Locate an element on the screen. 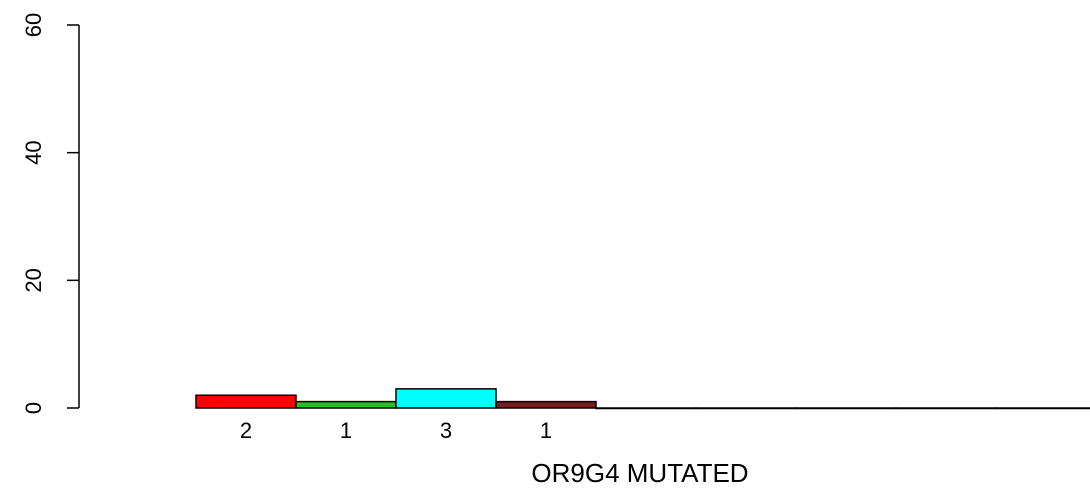  y-axis: 0 20 40 60 is located at coordinates (50, 213).